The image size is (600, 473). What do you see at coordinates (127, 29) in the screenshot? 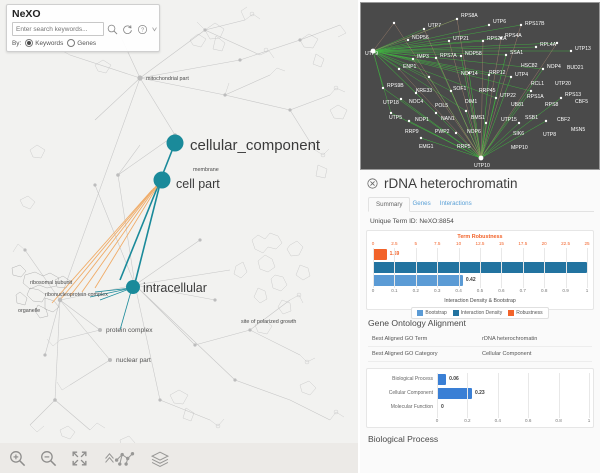
I see `reset-icon` at bounding box center [127, 29].